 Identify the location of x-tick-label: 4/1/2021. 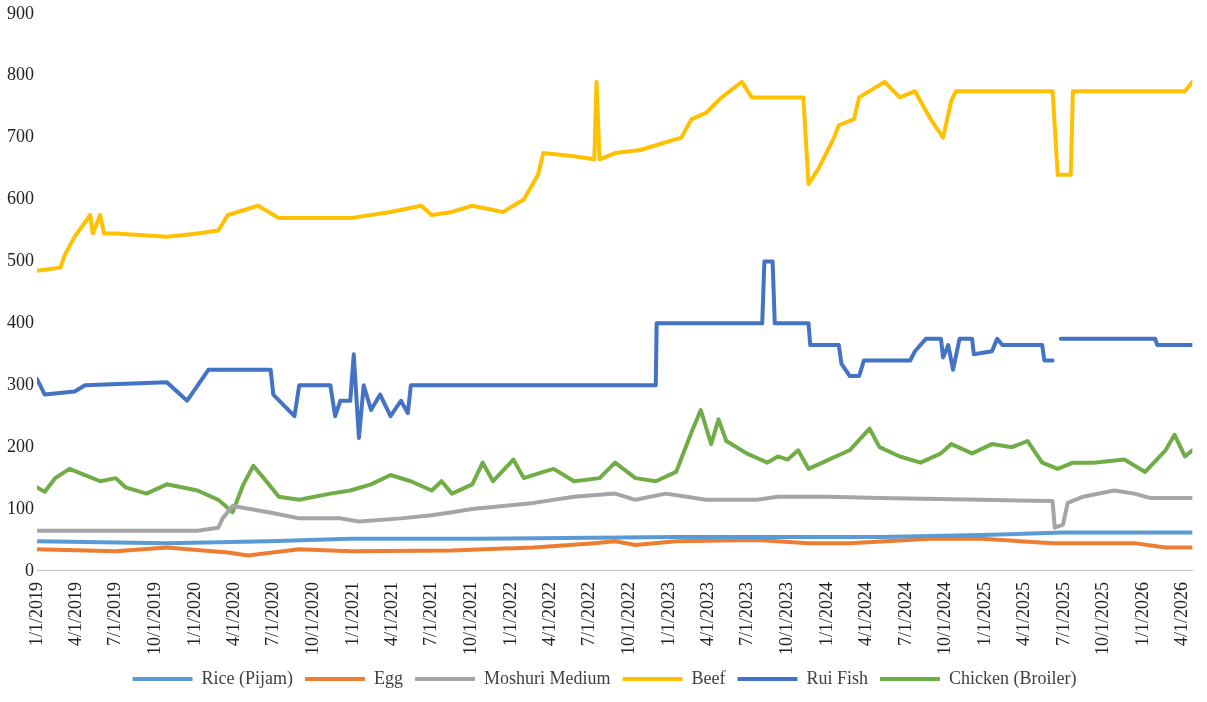
(390, 614).